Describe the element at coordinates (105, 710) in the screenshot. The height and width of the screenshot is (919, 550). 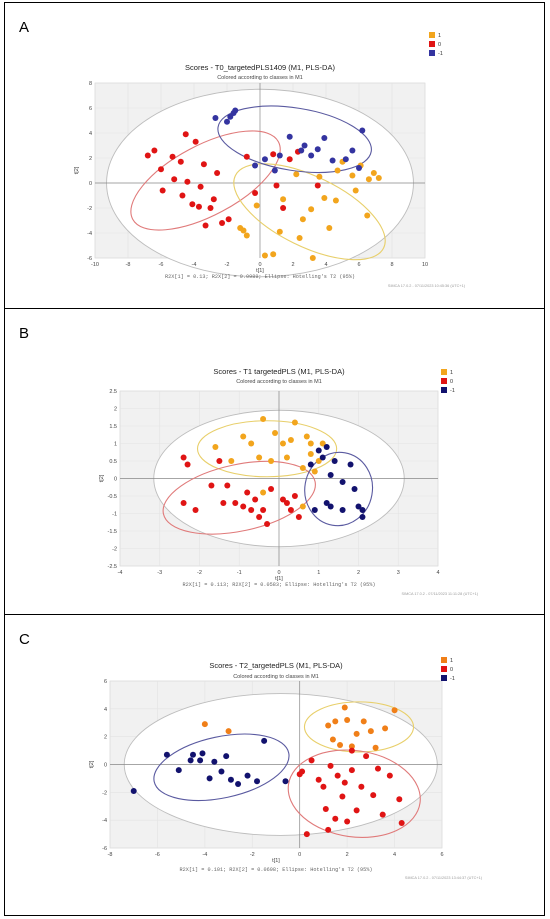
I see `y-tick-label: 4` at that location.